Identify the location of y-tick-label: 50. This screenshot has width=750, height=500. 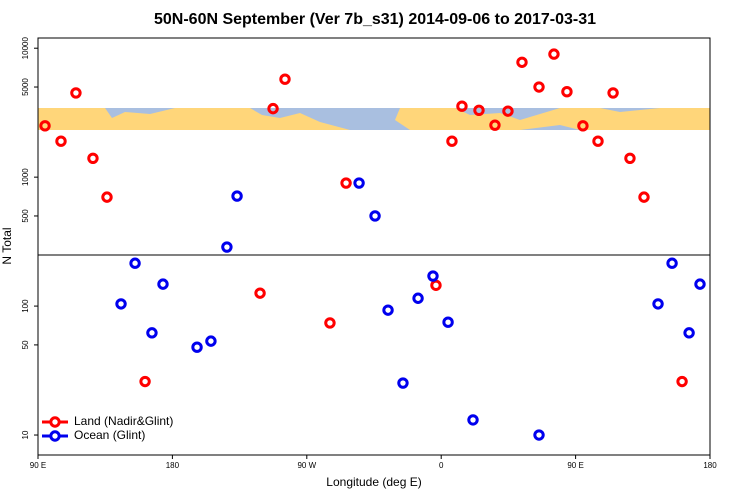
(25, 344).